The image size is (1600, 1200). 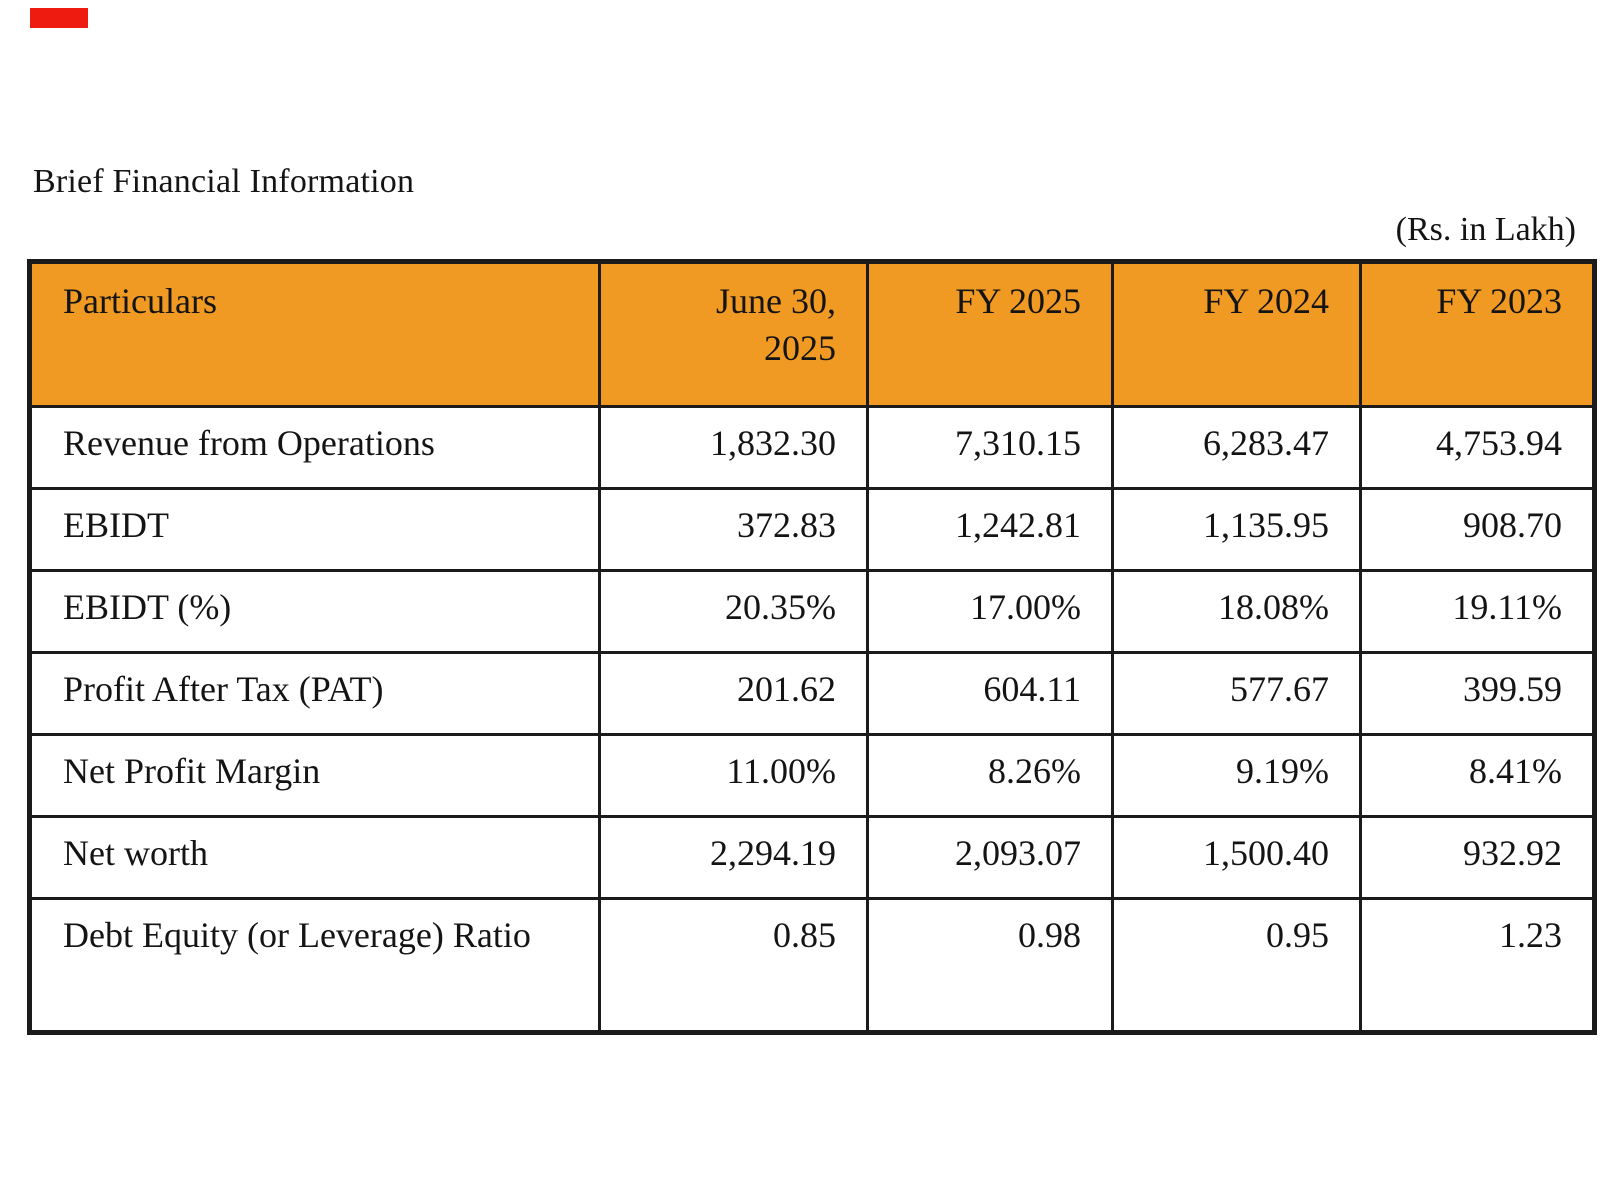 What do you see at coordinates (990, 611) in the screenshot?
I see `value-cell: 17.00%` at bounding box center [990, 611].